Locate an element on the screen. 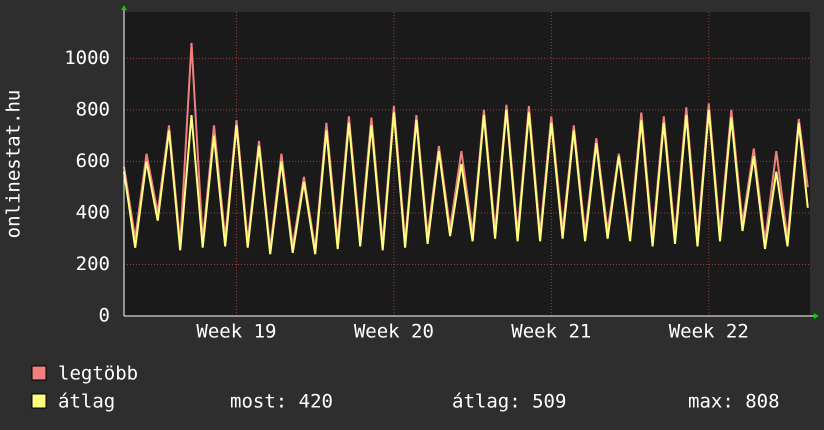  x-tick-label: Week 19 is located at coordinates (236, 332).